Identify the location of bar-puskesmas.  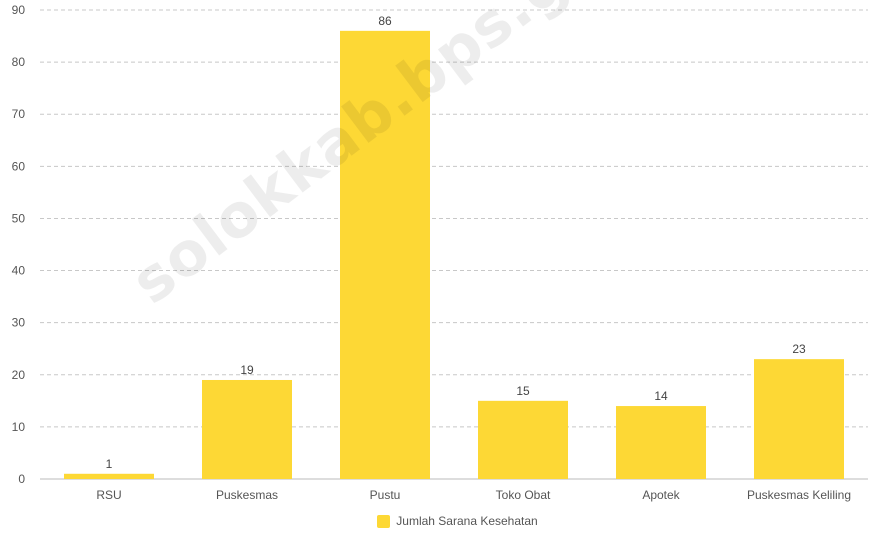
(247, 429).